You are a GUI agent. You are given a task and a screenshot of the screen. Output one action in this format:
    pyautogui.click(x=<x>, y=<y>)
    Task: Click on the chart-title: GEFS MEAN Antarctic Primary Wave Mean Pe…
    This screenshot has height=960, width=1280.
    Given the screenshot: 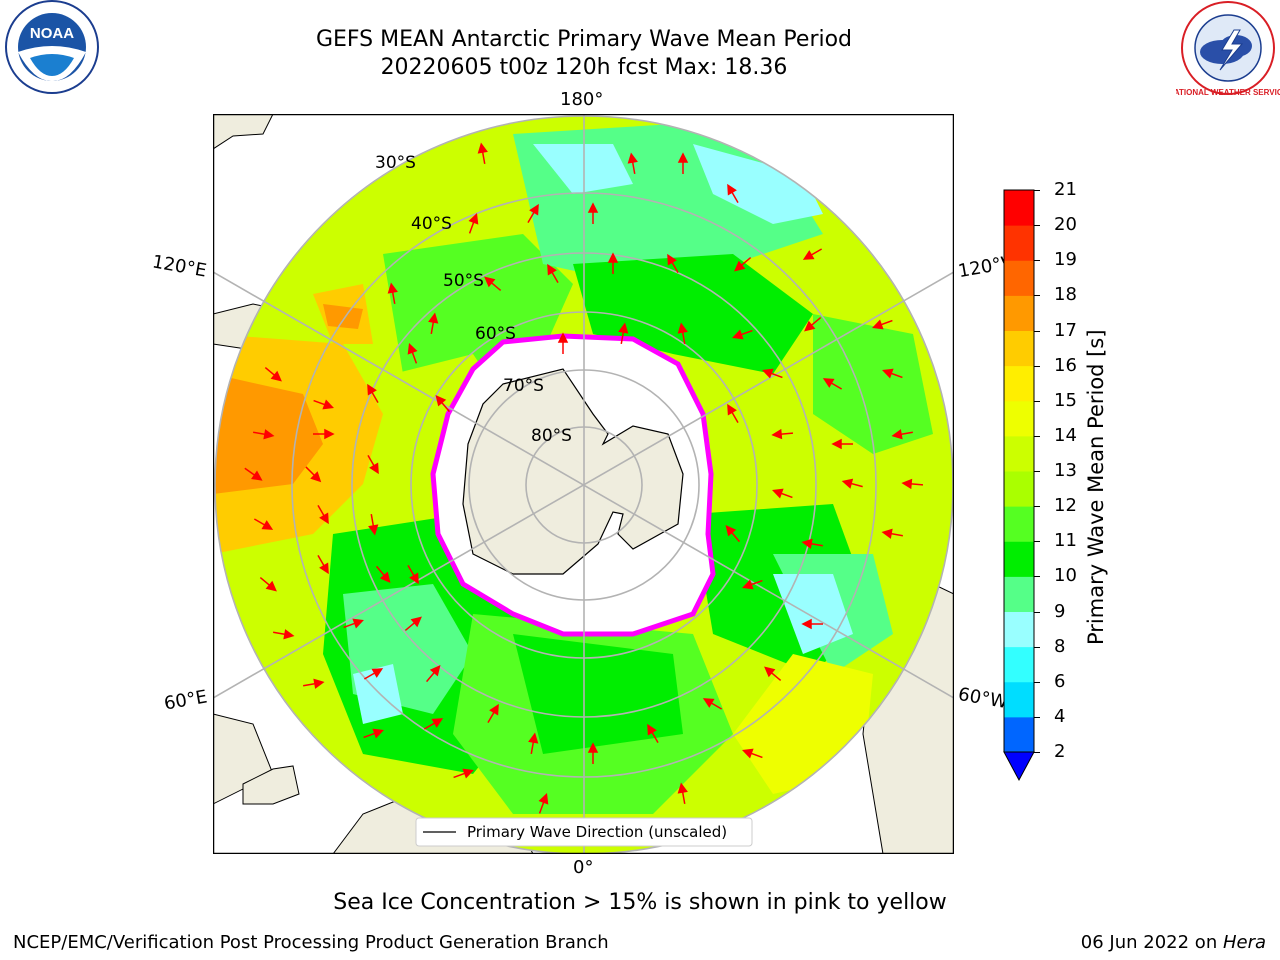 What is the action you would take?
    pyautogui.click(x=584, y=39)
    